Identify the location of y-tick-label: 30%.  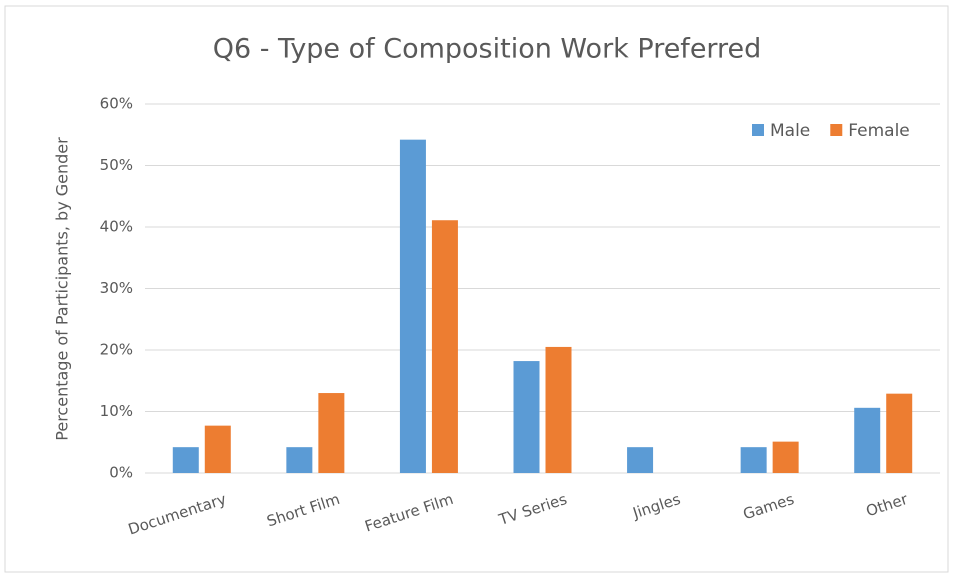
(116, 288).